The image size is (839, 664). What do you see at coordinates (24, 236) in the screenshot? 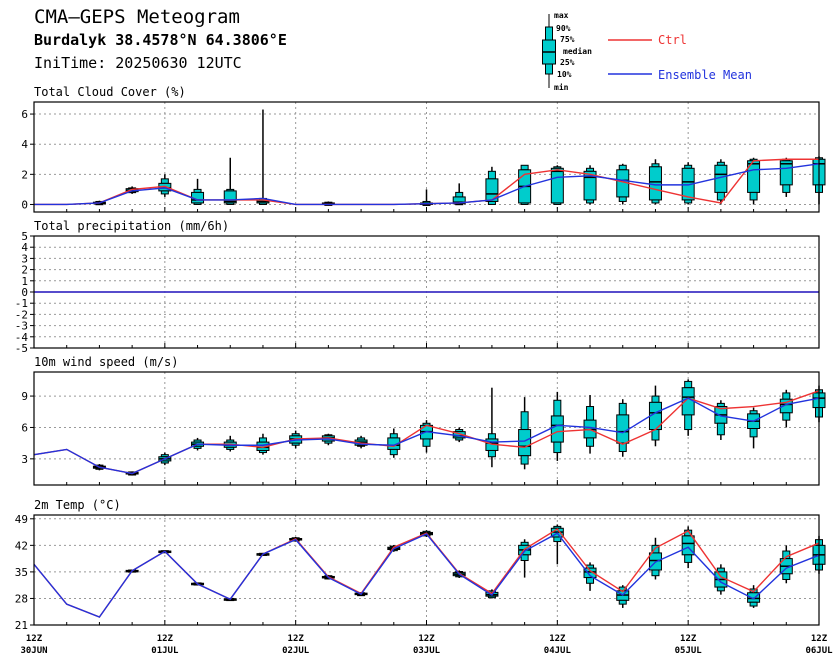
I see `y-tick-label: 5` at bounding box center [24, 236].